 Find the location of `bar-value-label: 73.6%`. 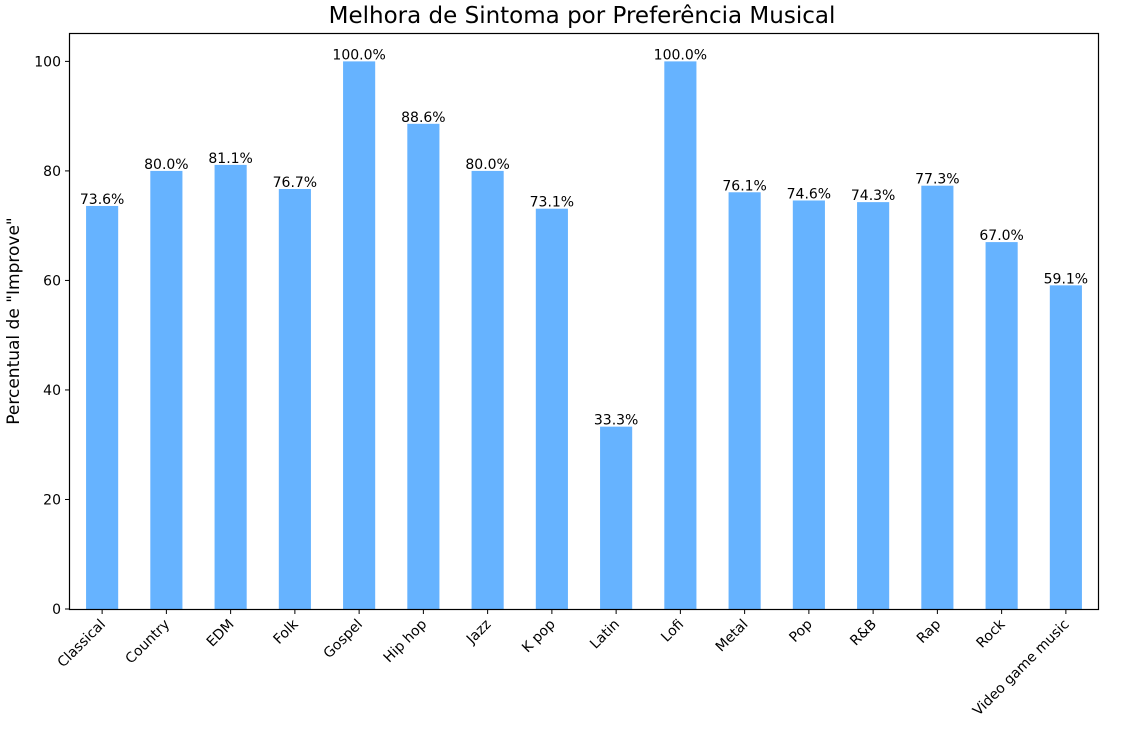

bar-value-label: 73.6% is located at coordinates (102, 200).